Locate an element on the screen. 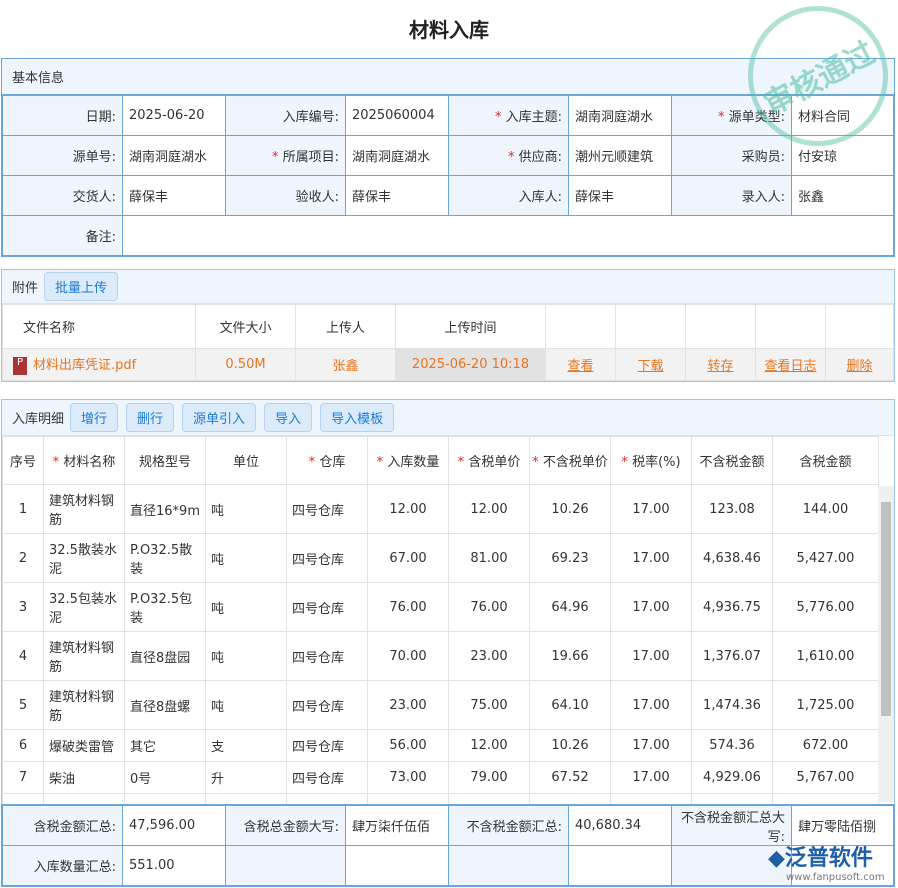 The height and width of the screenshot is (888, 898). table-cell: 67.52 is located at coordinates (570, 777).